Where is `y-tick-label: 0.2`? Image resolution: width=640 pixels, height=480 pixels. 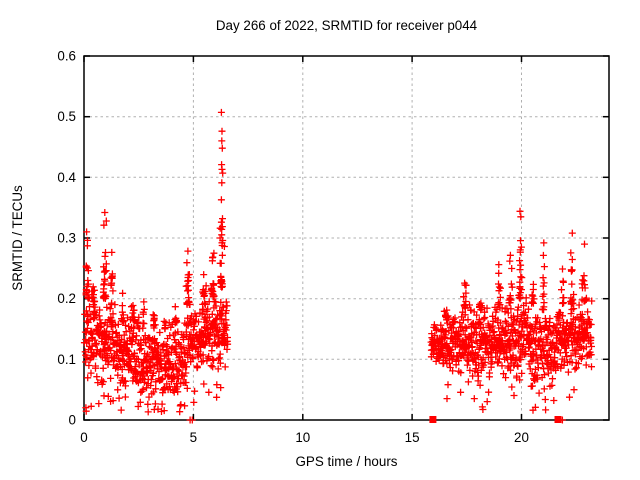
y-tick-label: 0.2 is located at coordinates (66, 298).